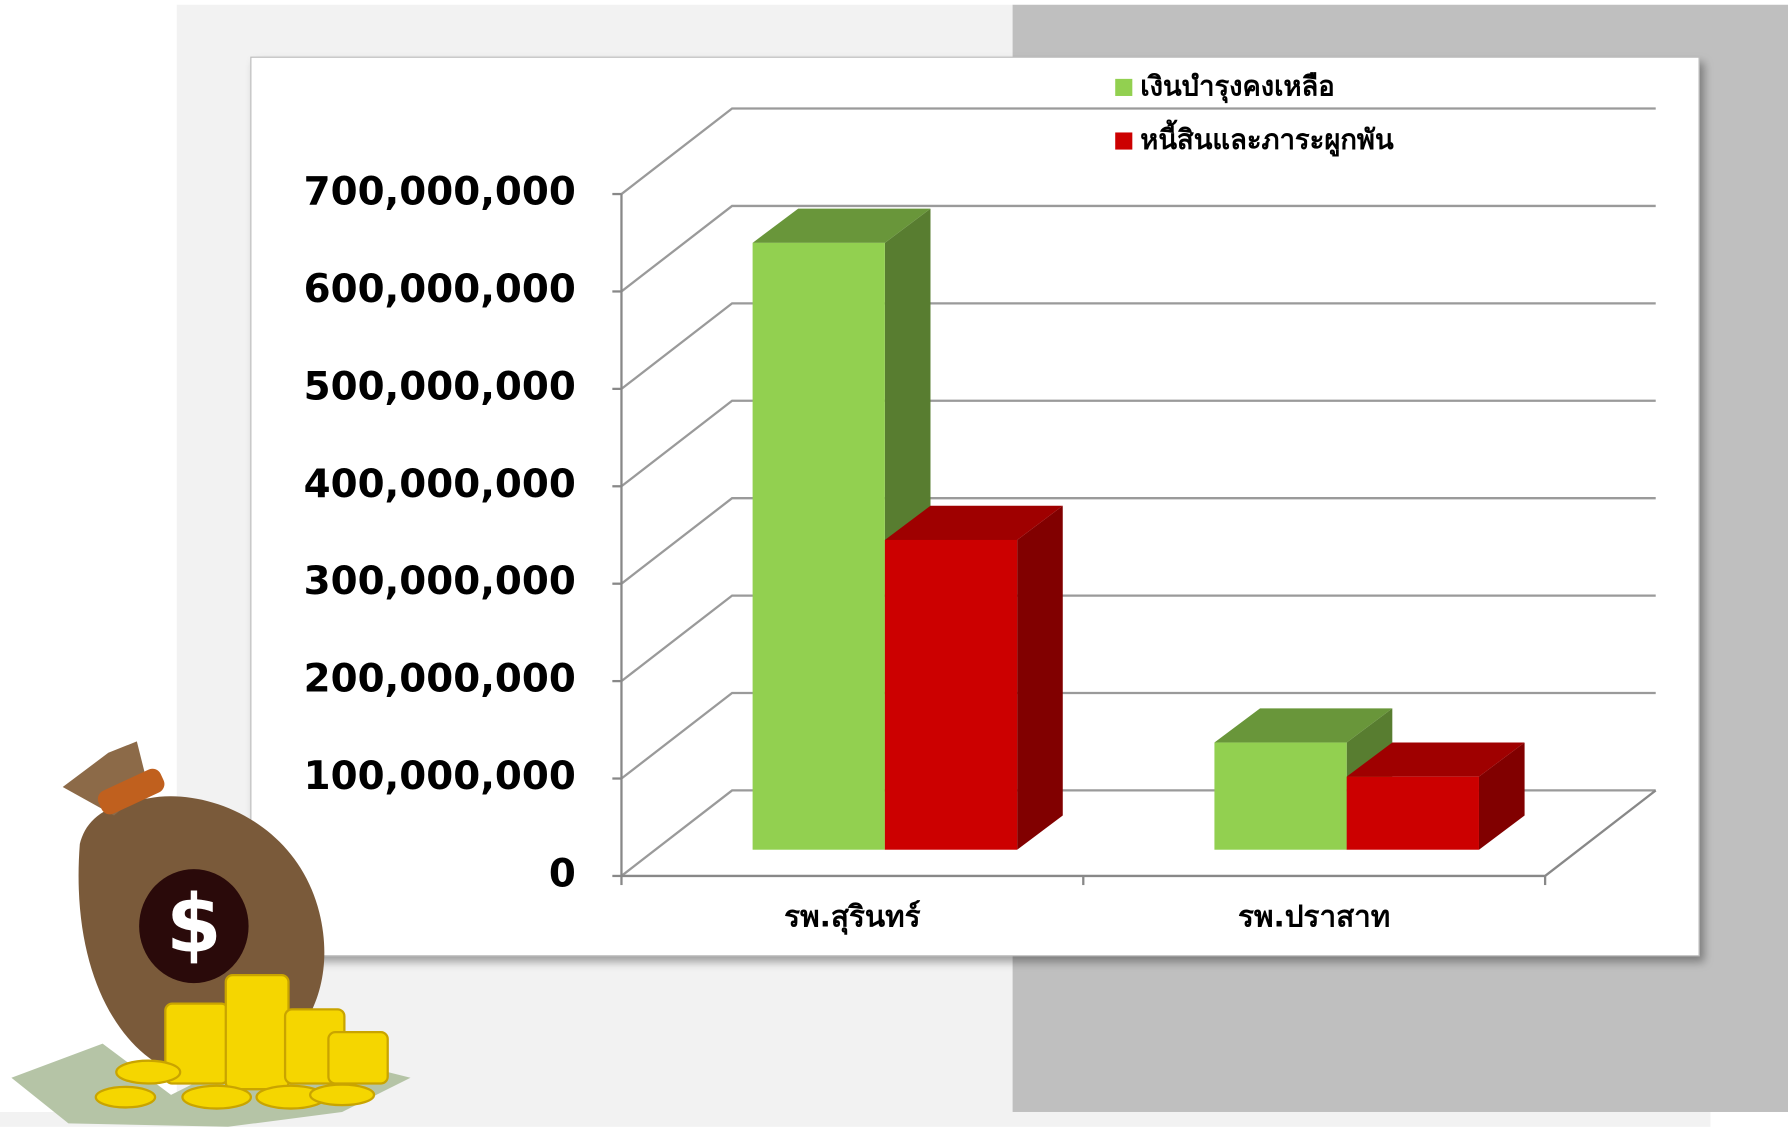  Describe the element at coordinates (1267, 138) in the screenshot. I see `legend-label: หนี้สินและภาระผูกพัน` at that location.